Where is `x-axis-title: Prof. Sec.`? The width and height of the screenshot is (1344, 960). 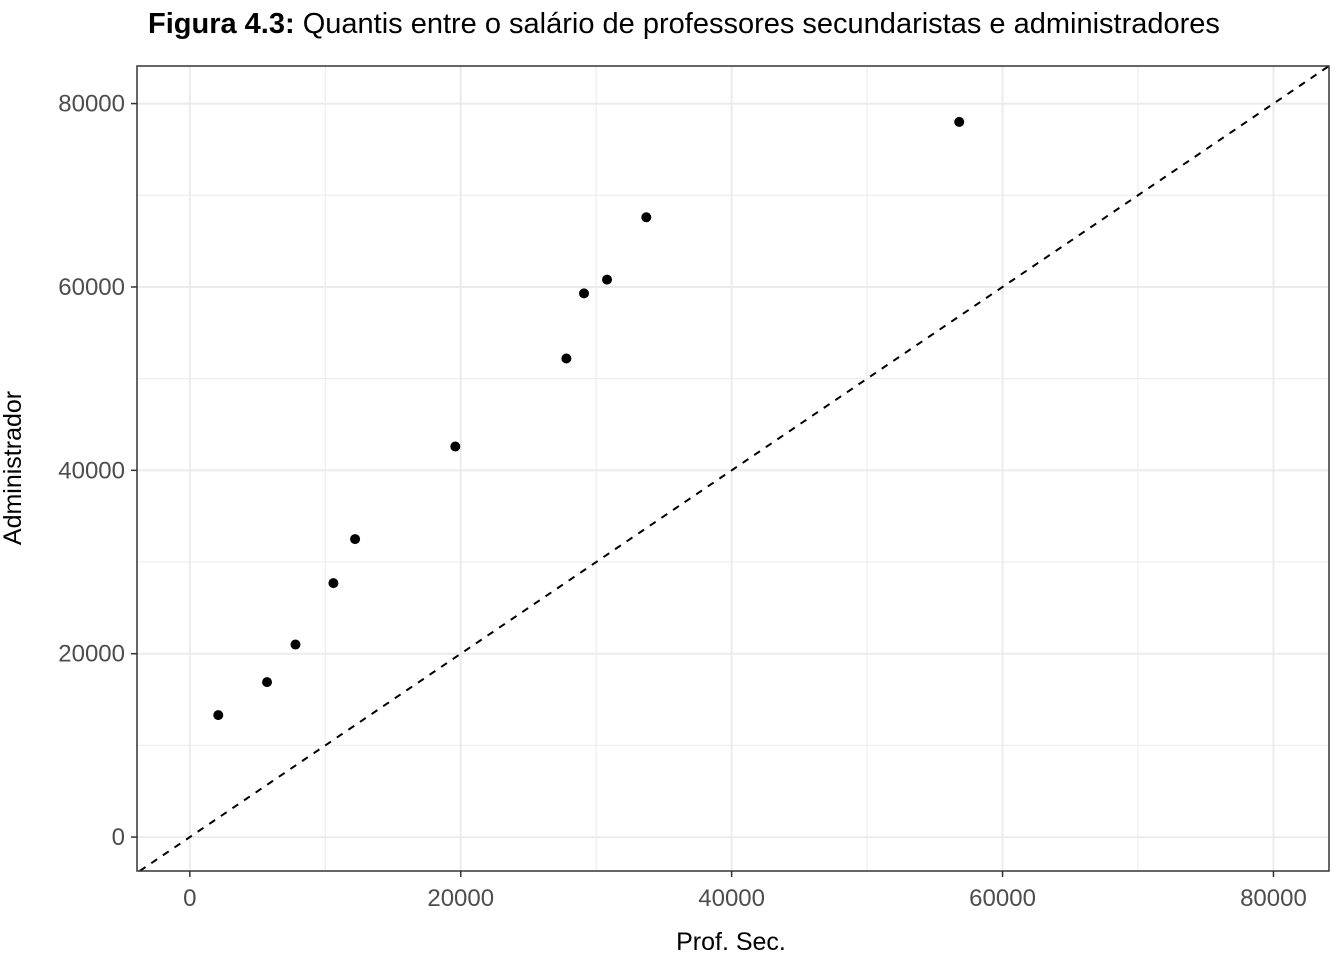 x-axis-title: Prof. Sec. is located at coordinates (731, 942).